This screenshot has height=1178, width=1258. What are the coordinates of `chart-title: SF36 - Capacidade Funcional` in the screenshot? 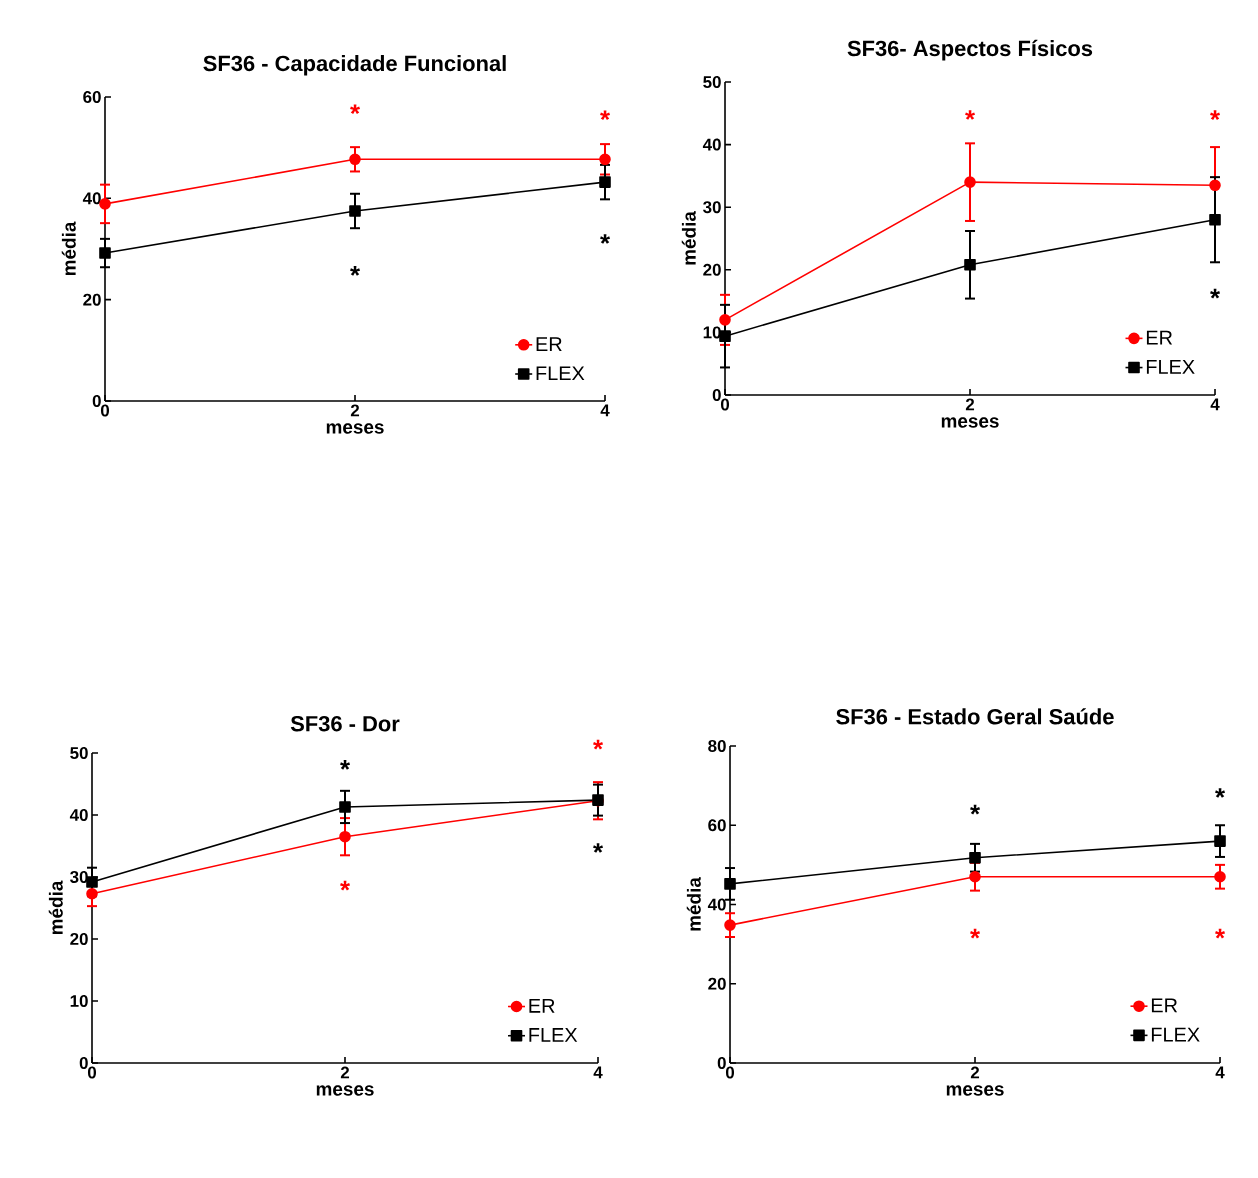 It's located at (354, 65).